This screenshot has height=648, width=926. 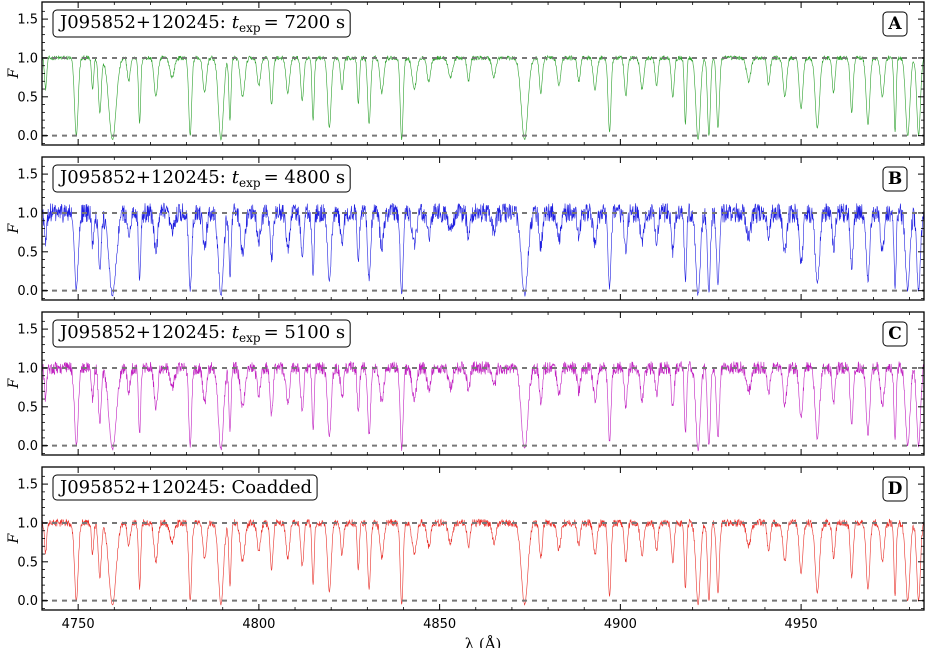 I want to click on panel-tag-text: A, so click(x=894, y=24).